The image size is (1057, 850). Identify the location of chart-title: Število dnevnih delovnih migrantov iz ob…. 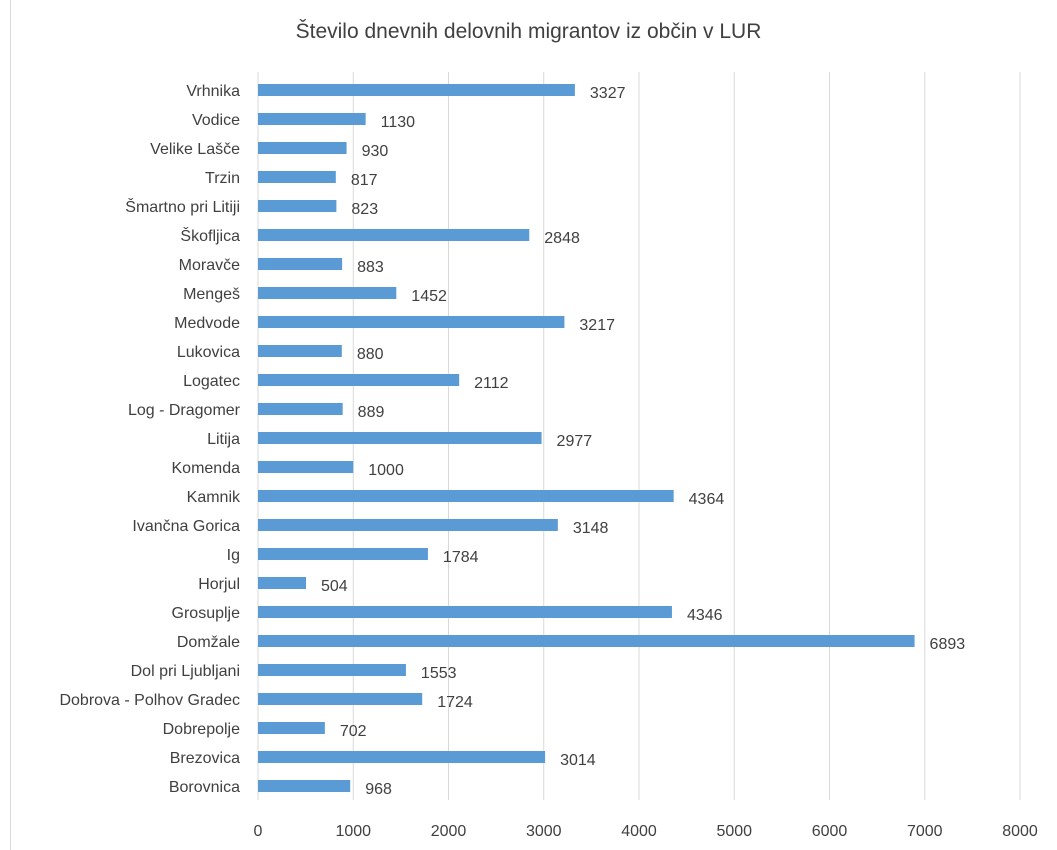
(528, 31).